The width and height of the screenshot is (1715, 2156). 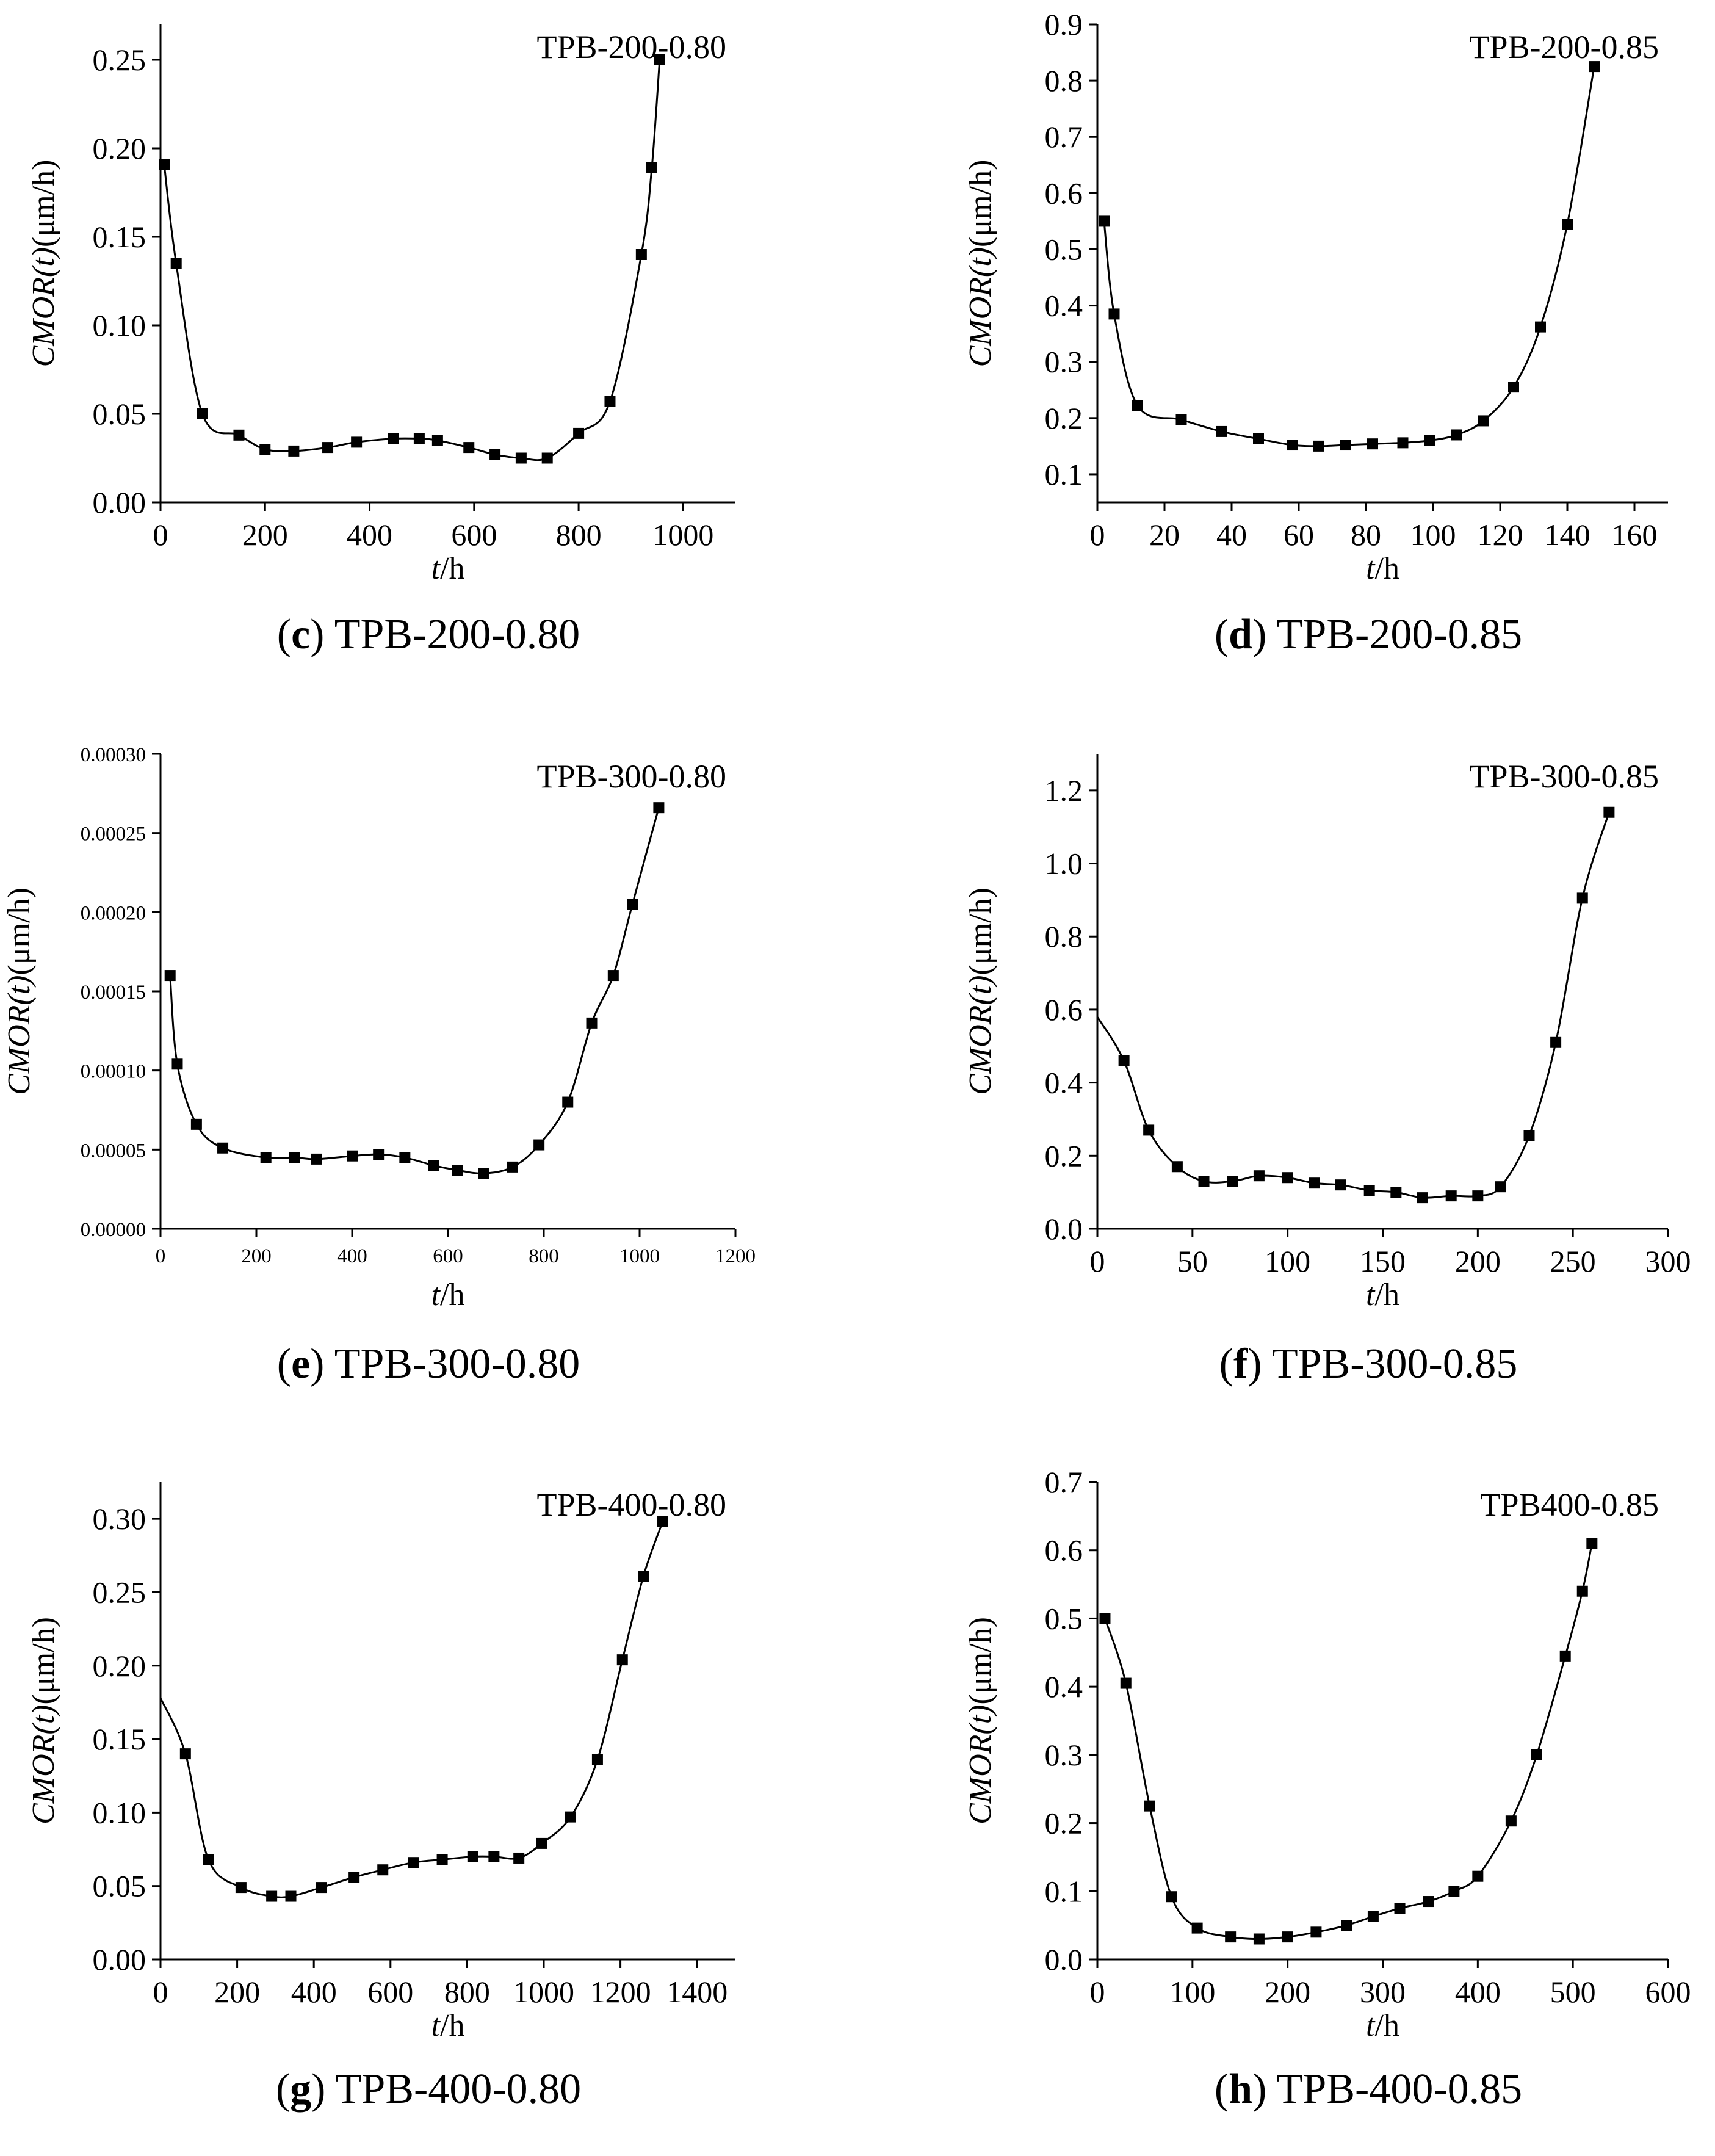 What do you see at coordinates (1564, 47) in the screenshot?
I see `chart-title: TPB-200-0.85` at bounding box center [1564, 47].